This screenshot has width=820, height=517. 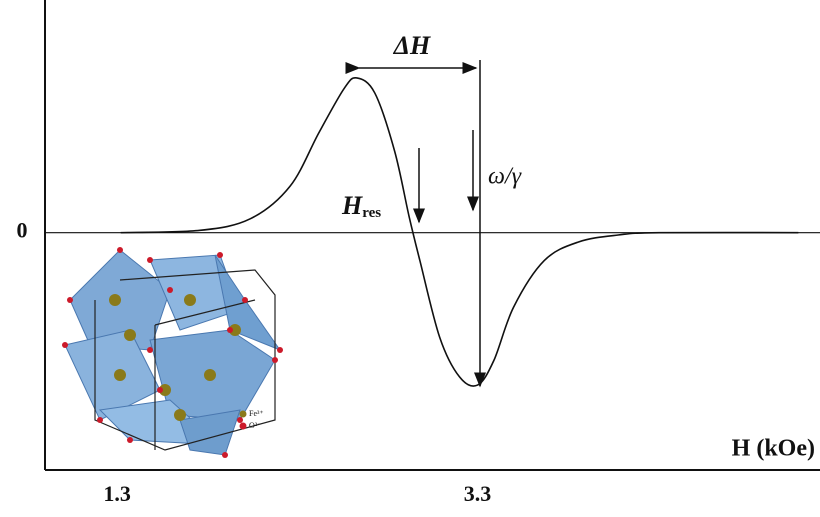 I want to click on inset-legend: Fe³⁺, so click(x=256, y=413).